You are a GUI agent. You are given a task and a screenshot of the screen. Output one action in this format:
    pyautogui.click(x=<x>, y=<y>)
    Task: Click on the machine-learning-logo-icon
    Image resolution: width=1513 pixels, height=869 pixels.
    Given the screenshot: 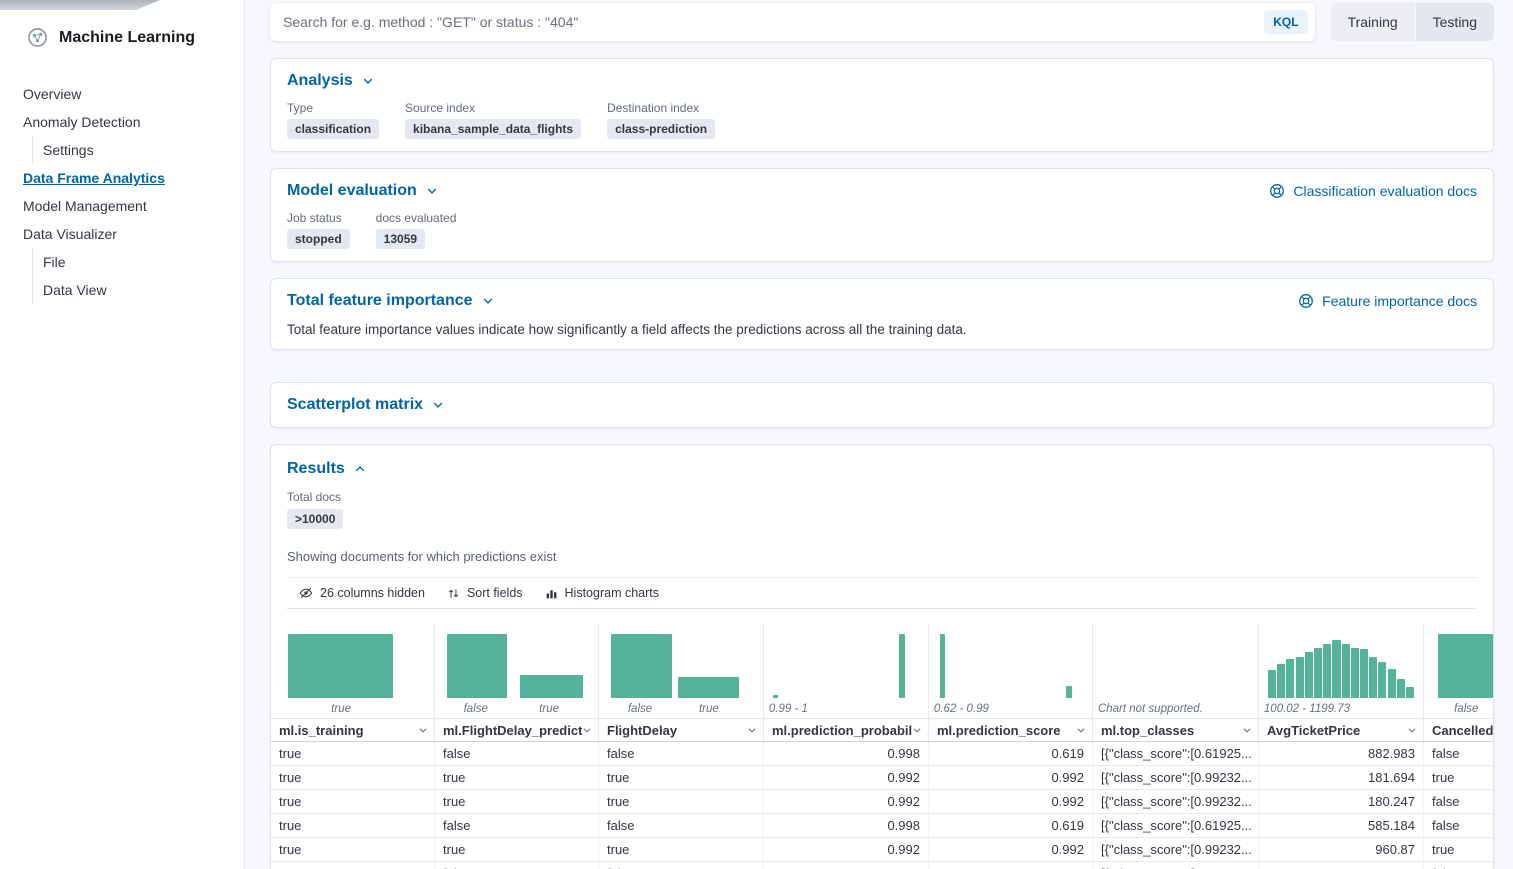 What is the action you would take?
    pyautogui.click(x=37, y=37)
    